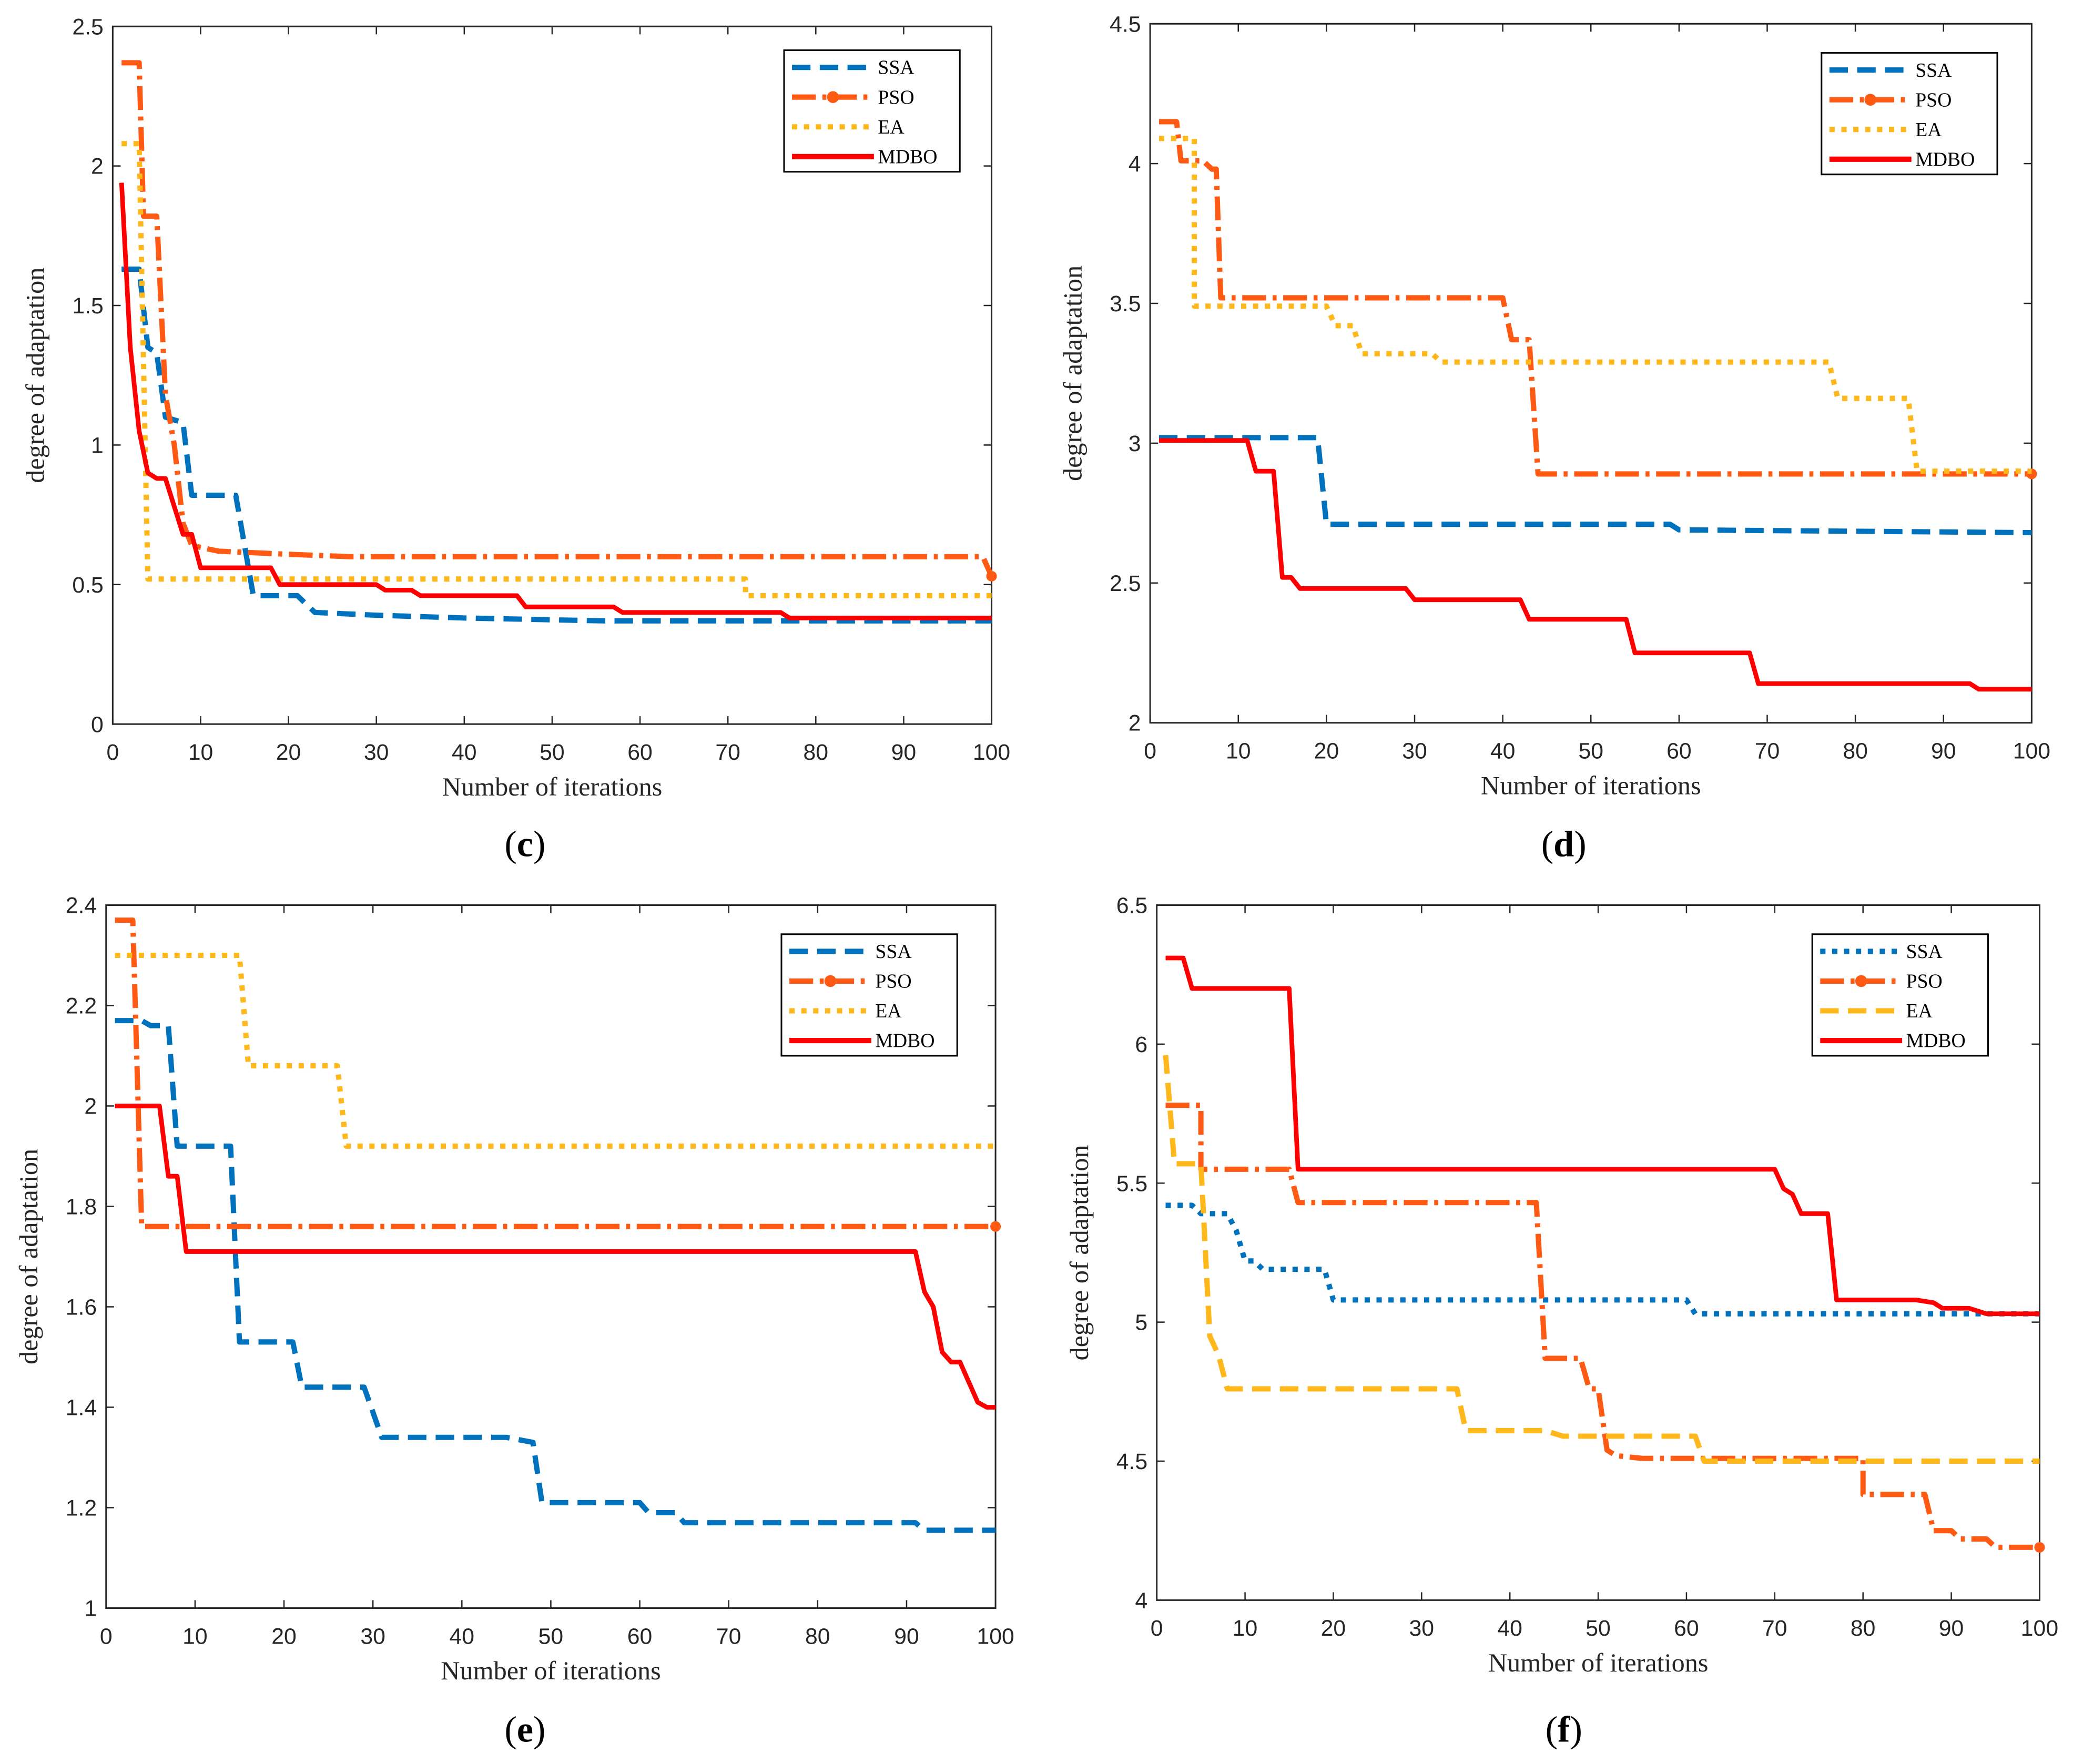  Describe the element at coordinates (91, 1609) in the screenshot. I see `y-tick-label: 1` at that location.